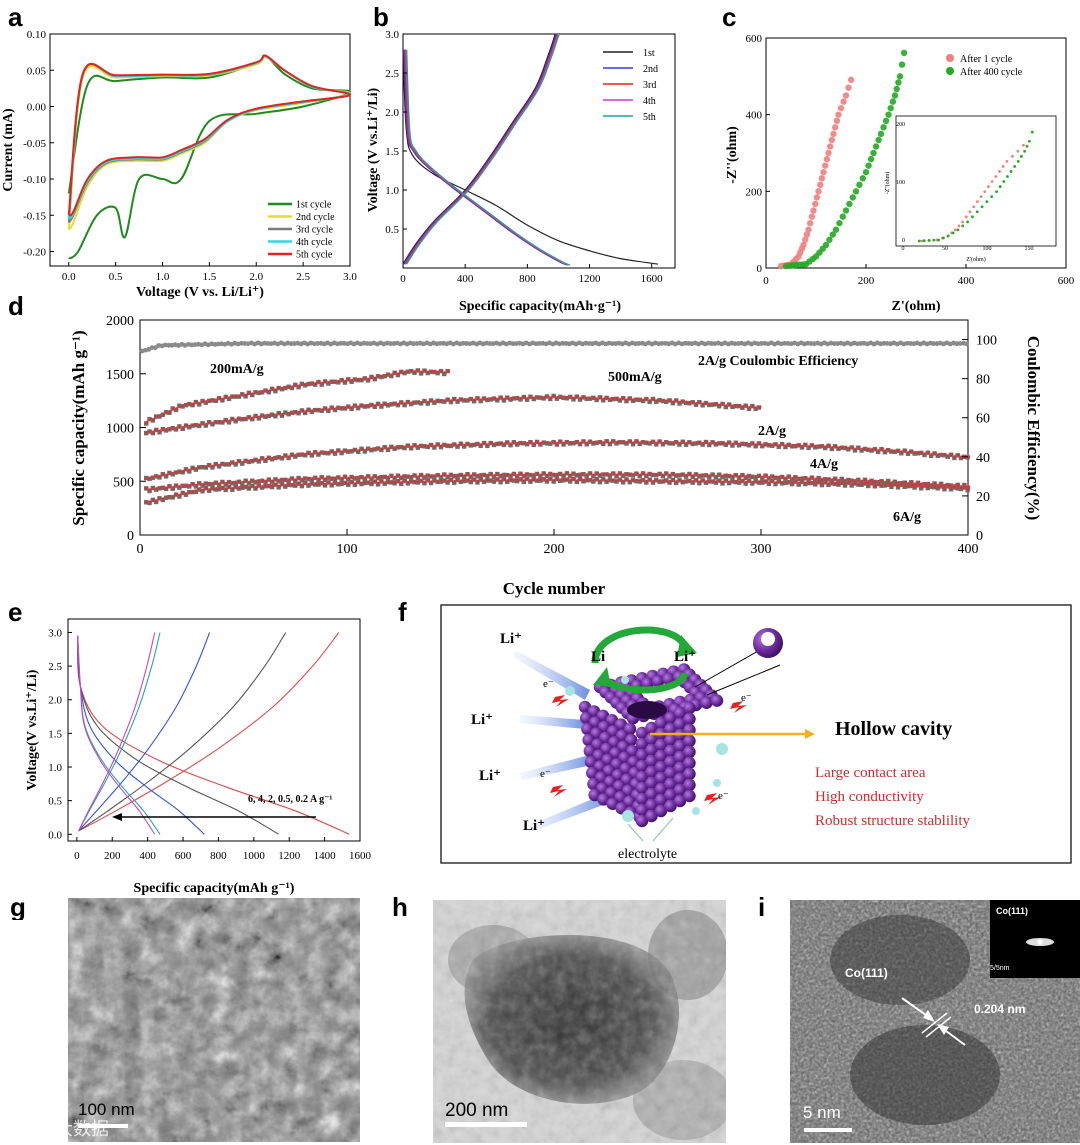 The width and height of the screenshot is (1080, 1145). What do you see at coordinates (983, 419) in the screenshot?
I see `y-right-tick-label: 60` at bounding box center [983, 419].